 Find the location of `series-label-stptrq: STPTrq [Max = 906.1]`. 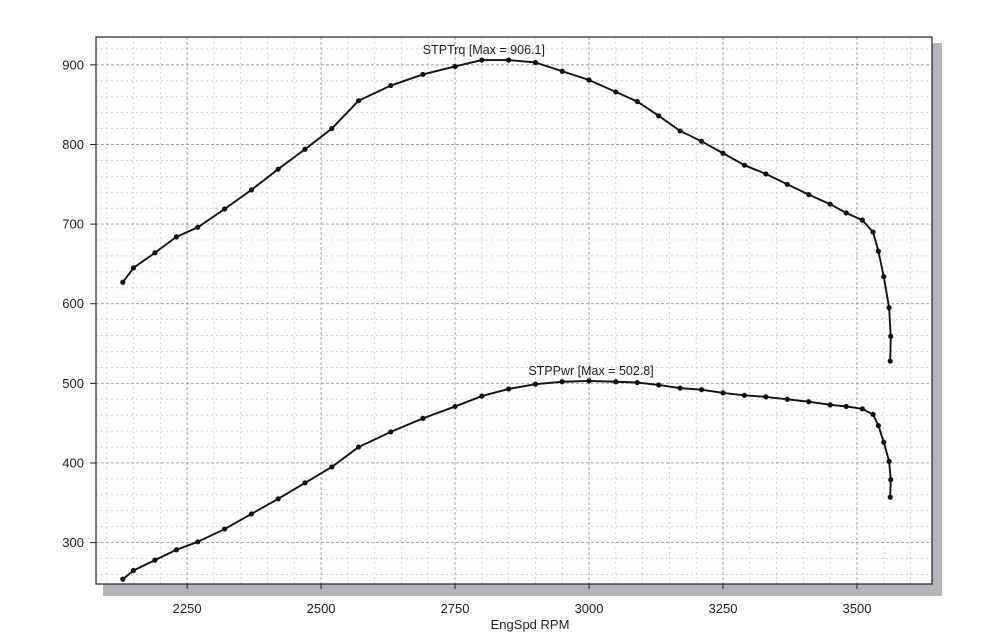

series-label-stptrq: STPTrq [Max = 906.1] is located at coordinates (484, 50).